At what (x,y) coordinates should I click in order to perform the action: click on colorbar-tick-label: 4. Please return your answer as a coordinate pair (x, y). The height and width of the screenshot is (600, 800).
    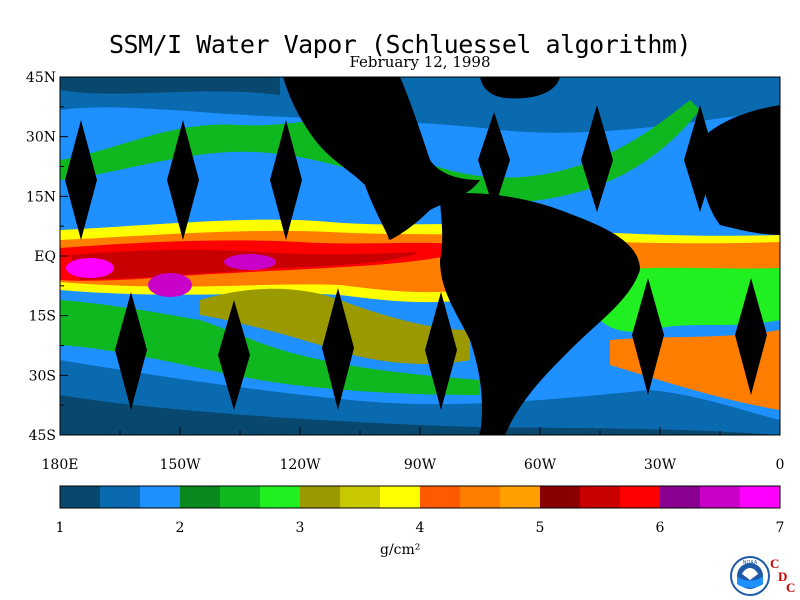
    Looking at the image, I should click on (420, 528).